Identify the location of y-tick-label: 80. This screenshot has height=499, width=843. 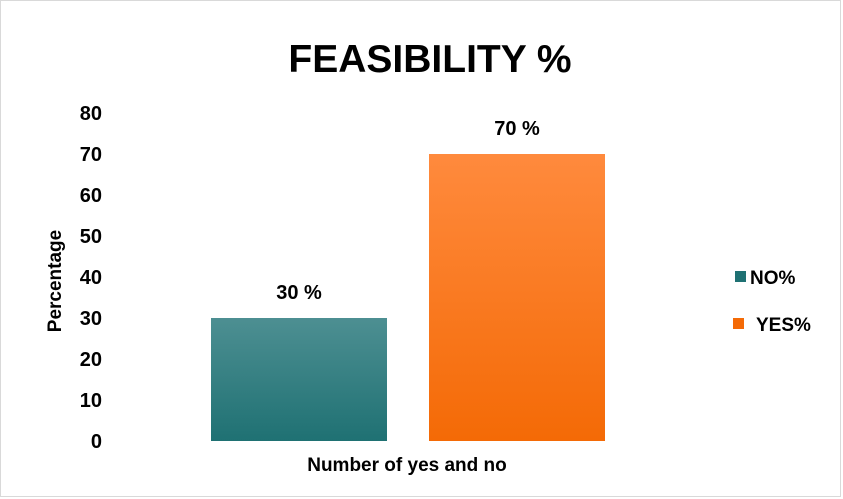
(91, 114).